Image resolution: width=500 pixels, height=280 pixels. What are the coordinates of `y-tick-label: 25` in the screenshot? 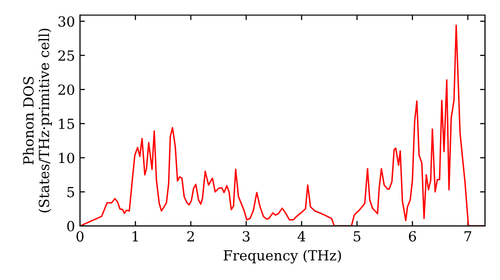 It's located at (66, 55).